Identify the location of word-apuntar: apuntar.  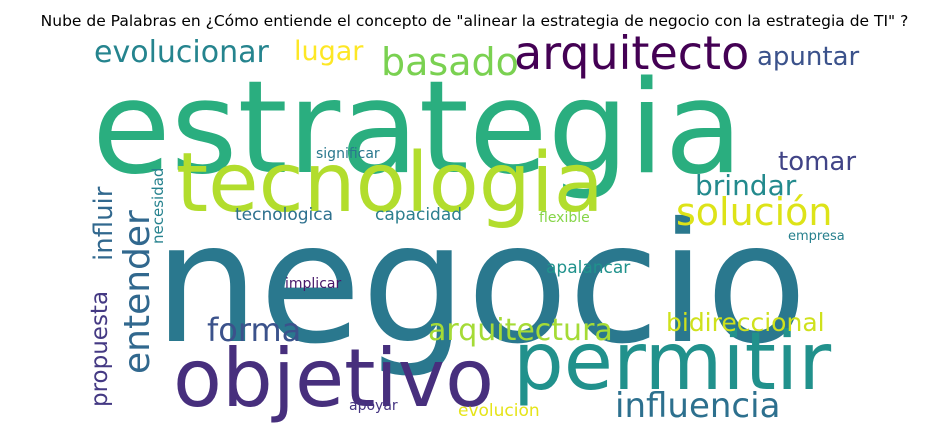
(808, 57).